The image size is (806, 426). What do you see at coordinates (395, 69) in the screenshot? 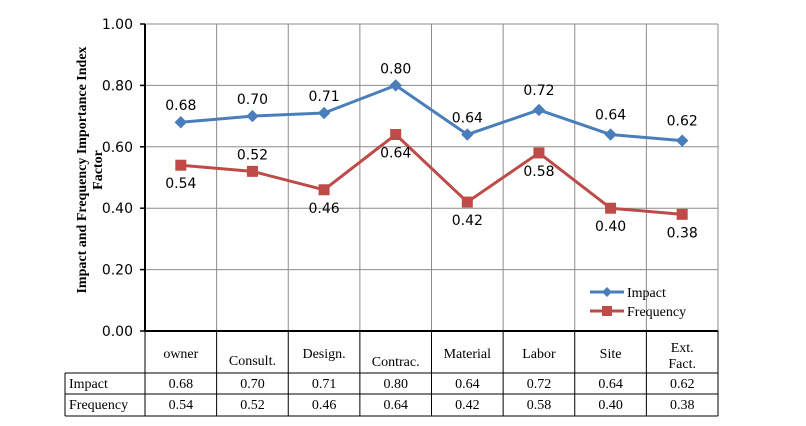
I see `data-label: 0.80` at bounding box center [395, 69].